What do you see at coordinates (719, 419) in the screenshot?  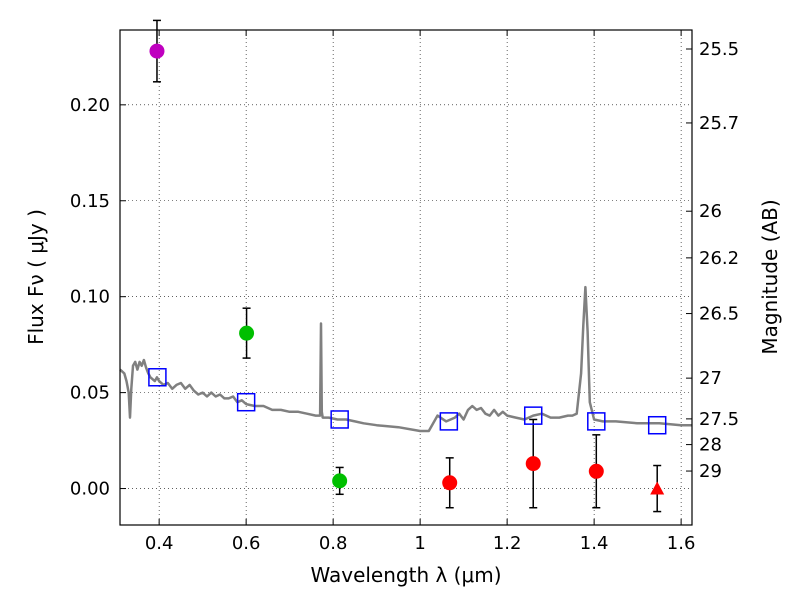 I see `mag-tick-label: 27.5` at bounding box center [719, 419].